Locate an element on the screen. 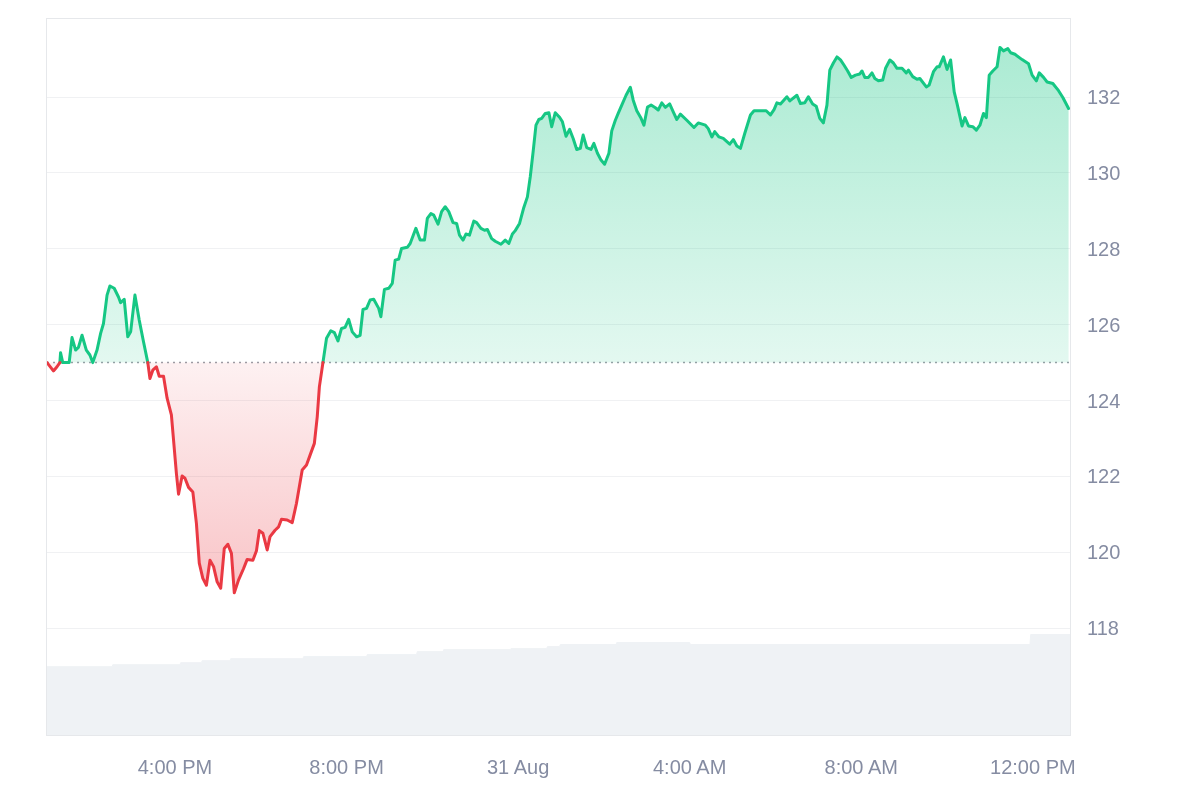 The width and height of the screenshot is (1200, 800). y-tick-label: 124 is located at coordinates (1104, 400).